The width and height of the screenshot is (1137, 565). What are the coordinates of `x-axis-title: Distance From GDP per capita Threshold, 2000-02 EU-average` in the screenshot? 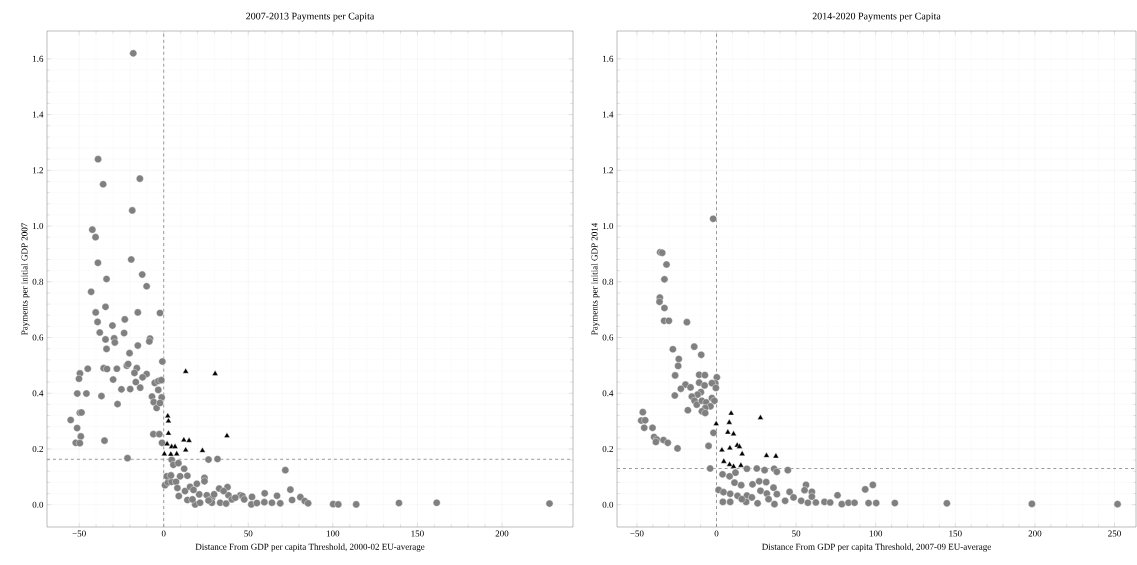 It's located at (310, 547).